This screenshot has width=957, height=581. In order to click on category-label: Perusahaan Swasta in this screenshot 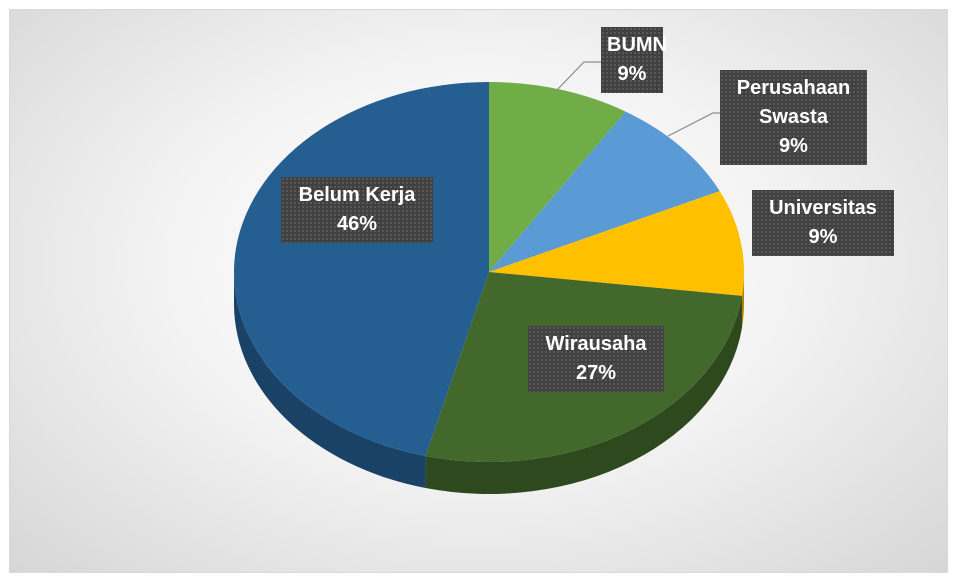, I will do `click(793, 102)`.